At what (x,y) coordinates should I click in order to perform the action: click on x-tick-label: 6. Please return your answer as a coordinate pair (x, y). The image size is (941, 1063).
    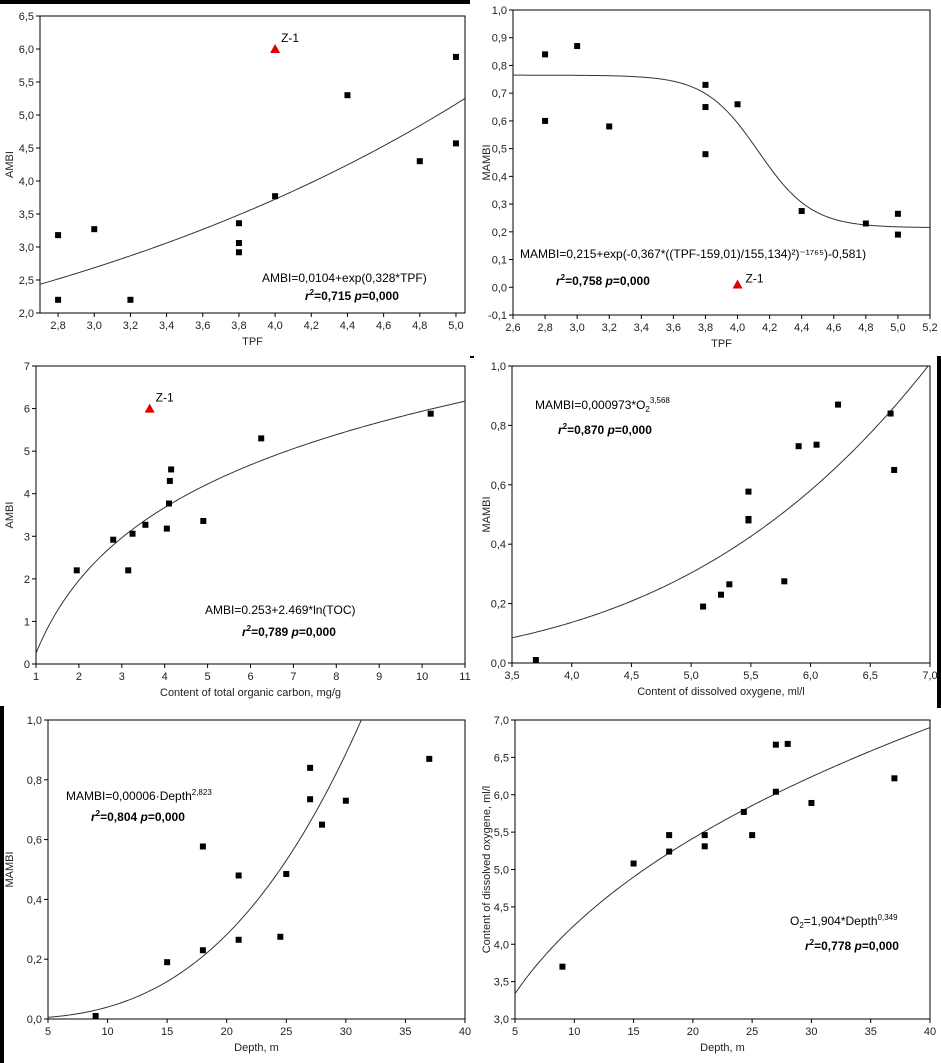
    Looking at the image, I should click on (250, 677).